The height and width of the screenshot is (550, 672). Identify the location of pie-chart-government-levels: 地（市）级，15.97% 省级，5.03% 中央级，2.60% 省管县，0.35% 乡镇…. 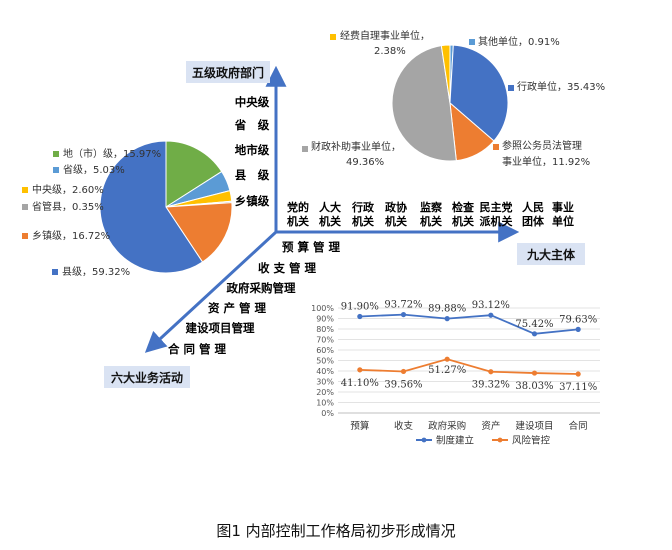
(127, 209).